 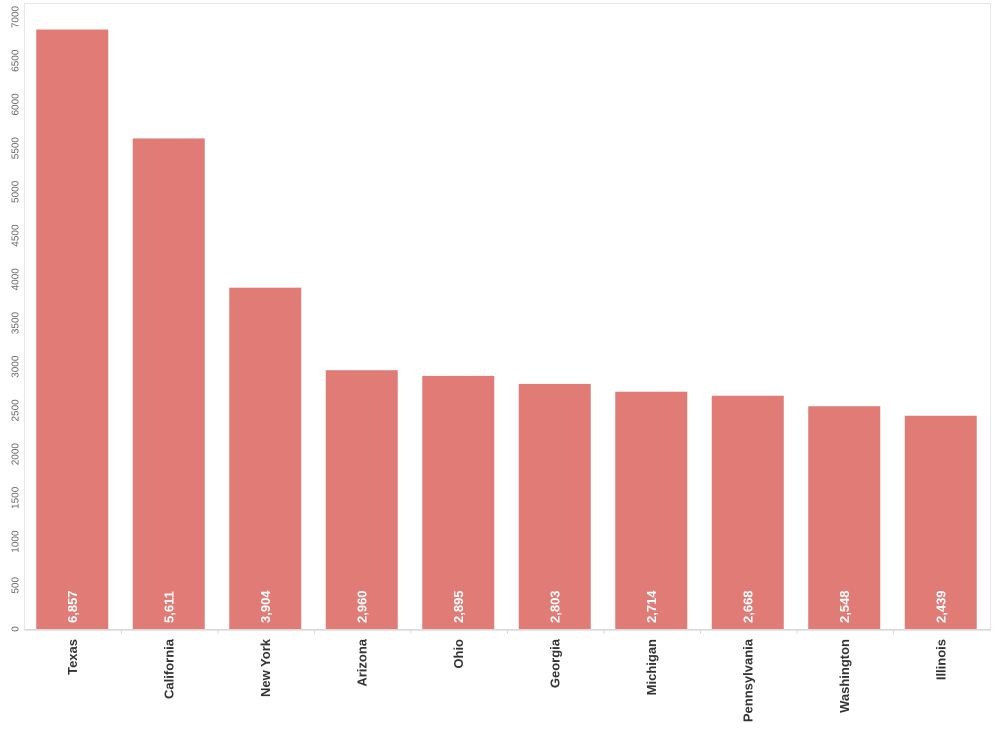 I want to click on category-label: Arizona, so click(x=361, y=662).